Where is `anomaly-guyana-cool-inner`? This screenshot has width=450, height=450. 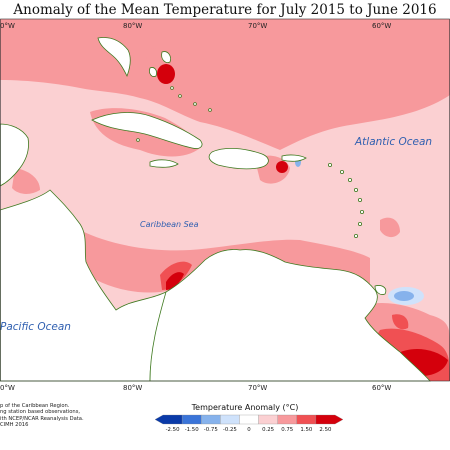 anomaly-guyana-cool-inner is located at coordinates (404, 296).